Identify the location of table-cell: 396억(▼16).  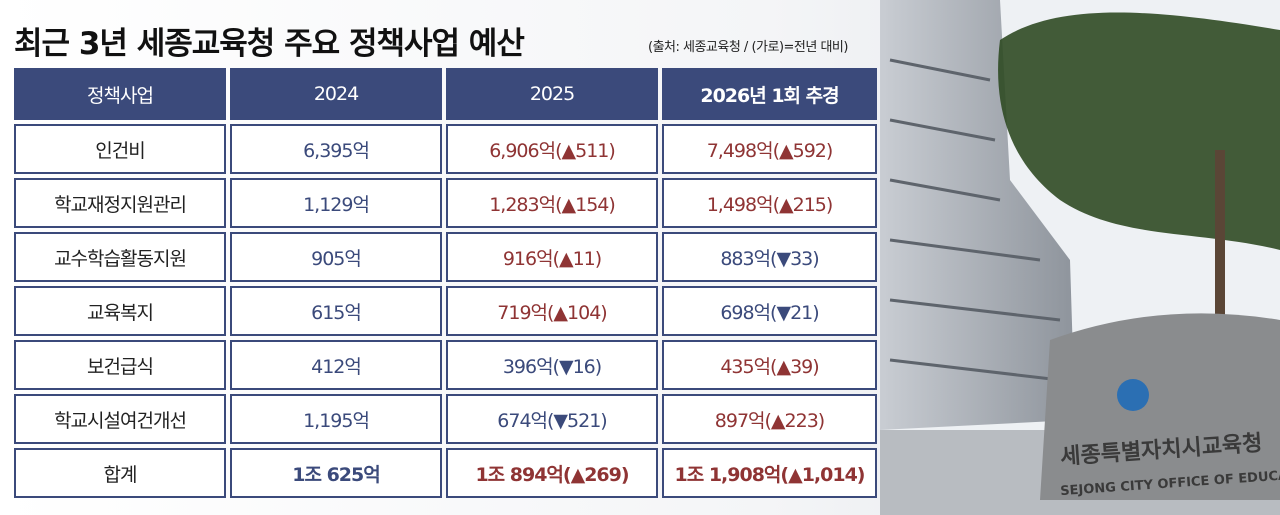
(552, 365).